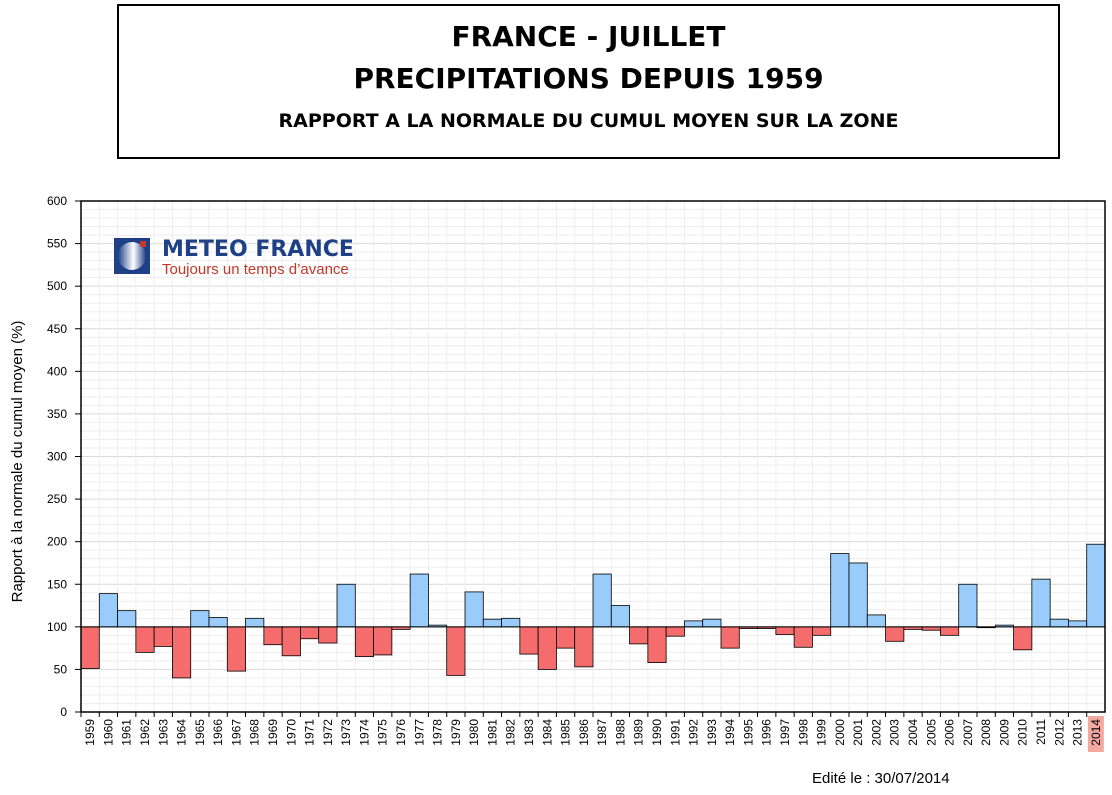 The width and height of the screenshot is (1112, 795). Describe the element at coordinates (57, 414) in the screenshot. I see `y-tick-label: 350` at that location.